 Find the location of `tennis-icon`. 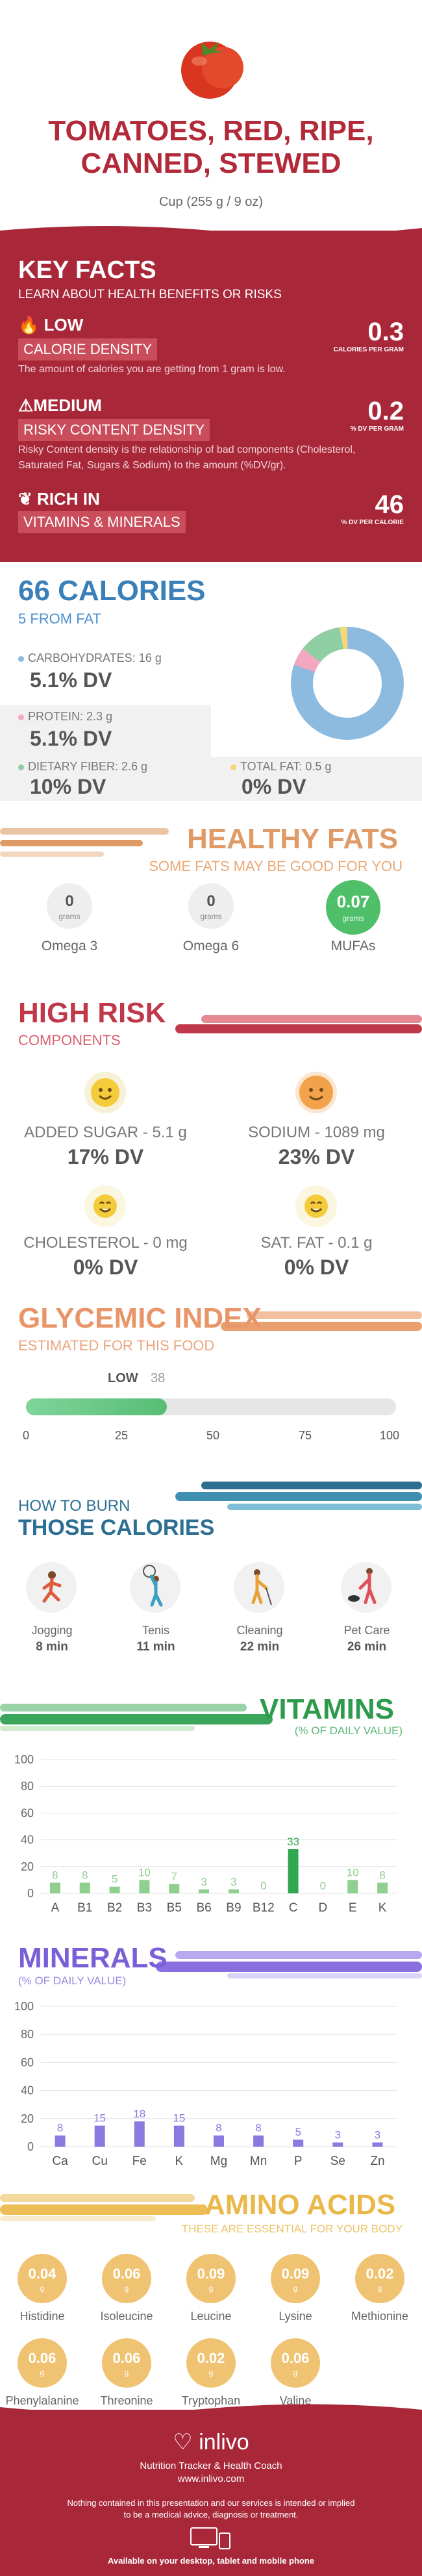

tennis-icon is located at coordinates (155, 1587).